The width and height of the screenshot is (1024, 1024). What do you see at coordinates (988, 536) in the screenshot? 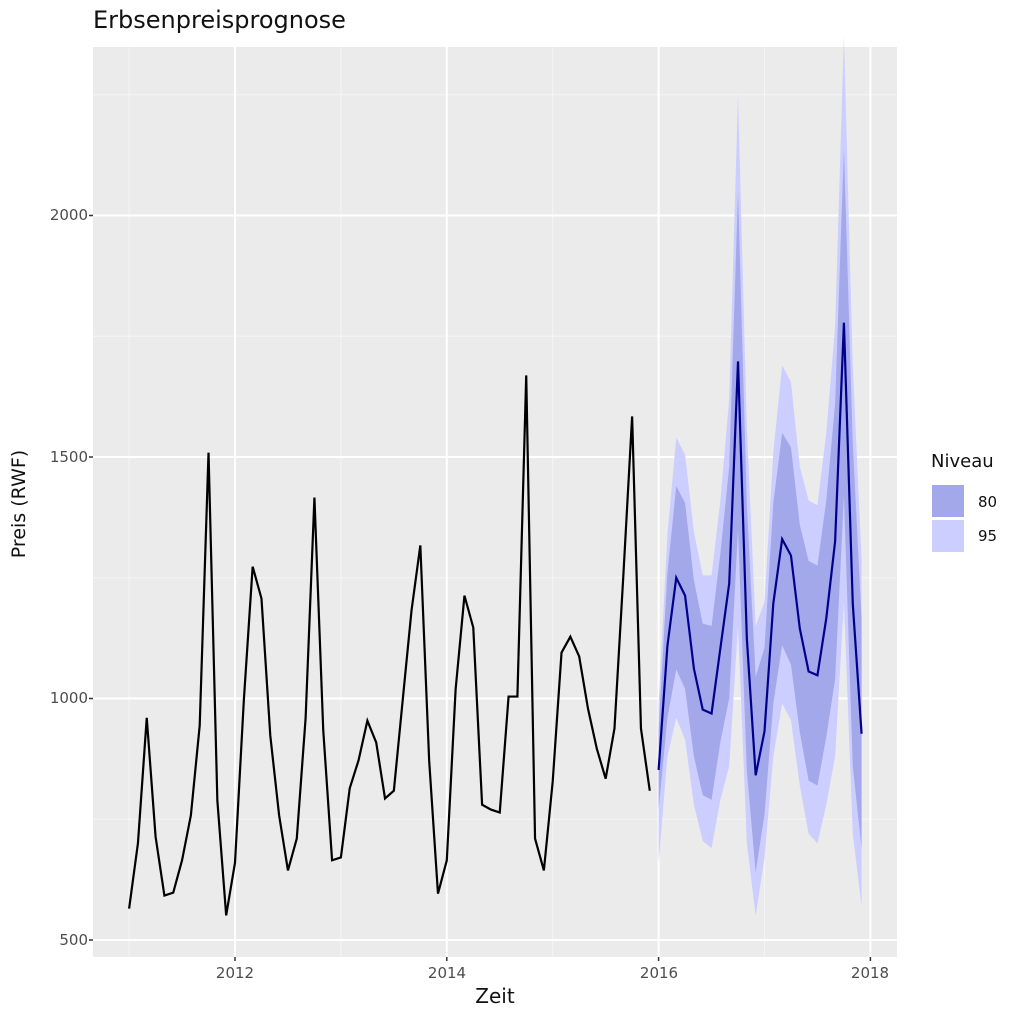
I see `legend-label-95: 95` at bounding box center [988, 536].